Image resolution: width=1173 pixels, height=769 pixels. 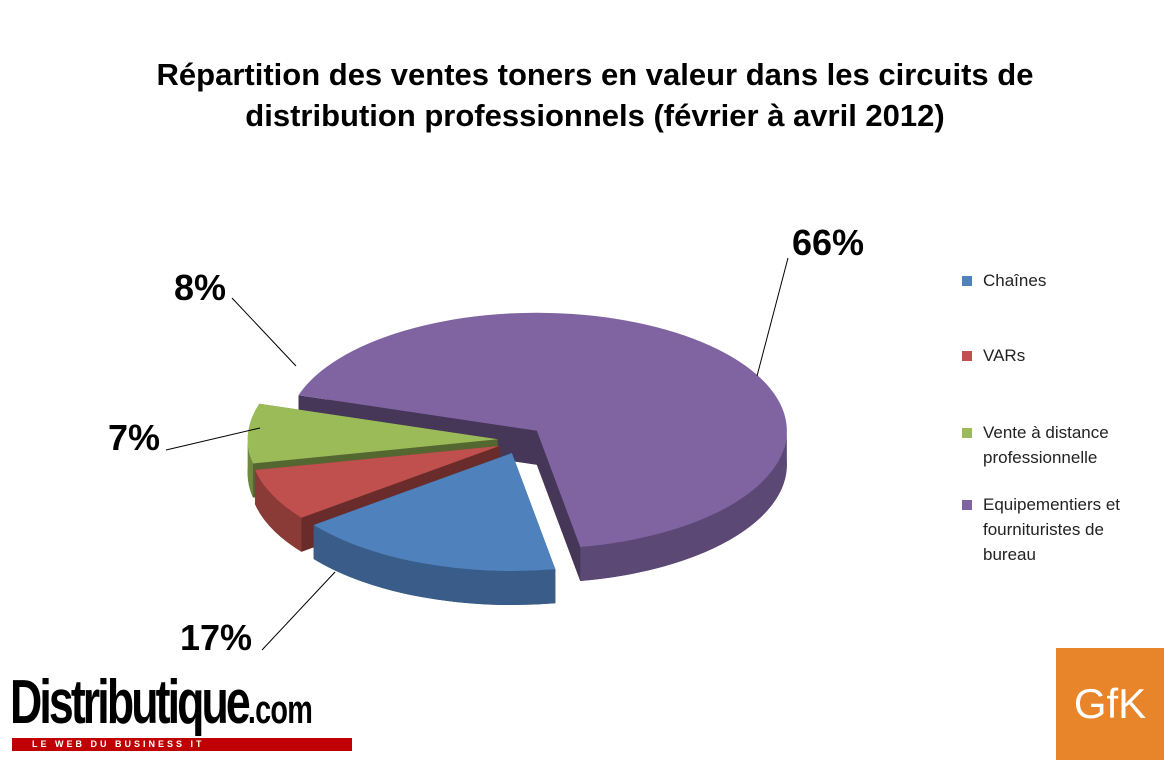 I want to click on legend-label: Chaînes, so click(x=1015, y=280).